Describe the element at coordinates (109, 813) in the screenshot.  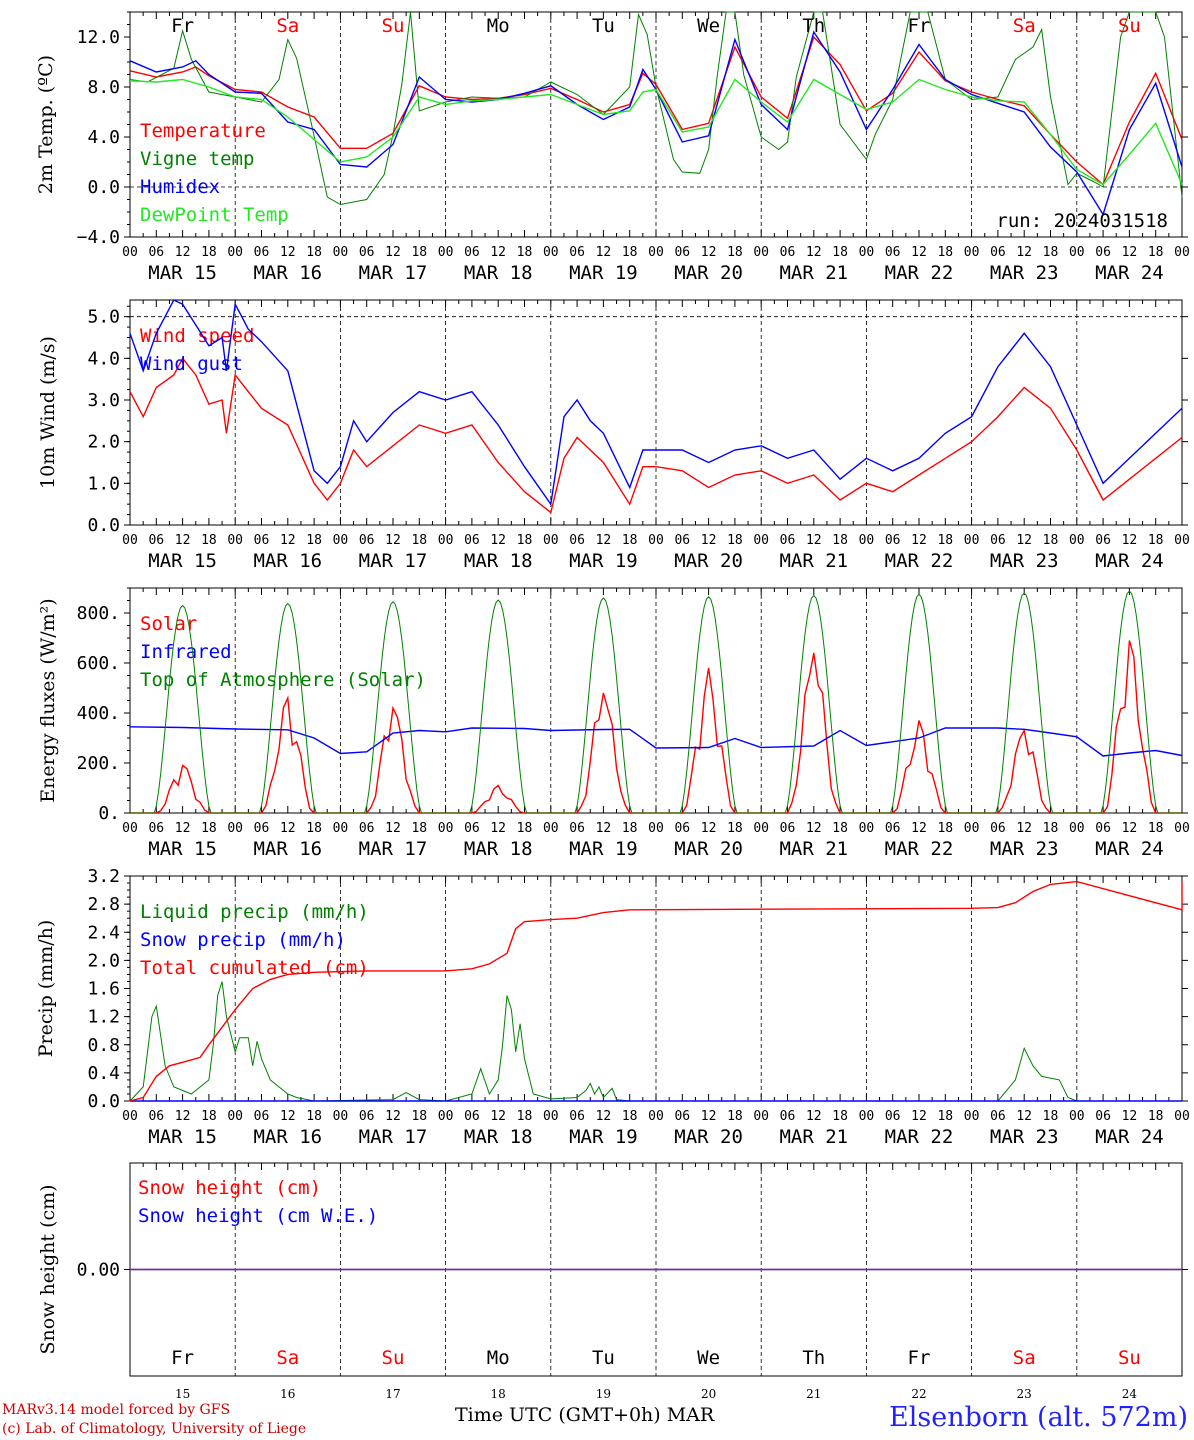
I see `y-tick-label: 0.` at that location.